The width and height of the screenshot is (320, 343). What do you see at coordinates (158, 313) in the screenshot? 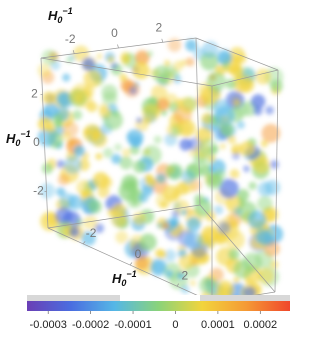
I see `colorbar: -0.0003 -0.0002 -0.0001 0 0.0001 0.0002` at bounding box center [158, 313].